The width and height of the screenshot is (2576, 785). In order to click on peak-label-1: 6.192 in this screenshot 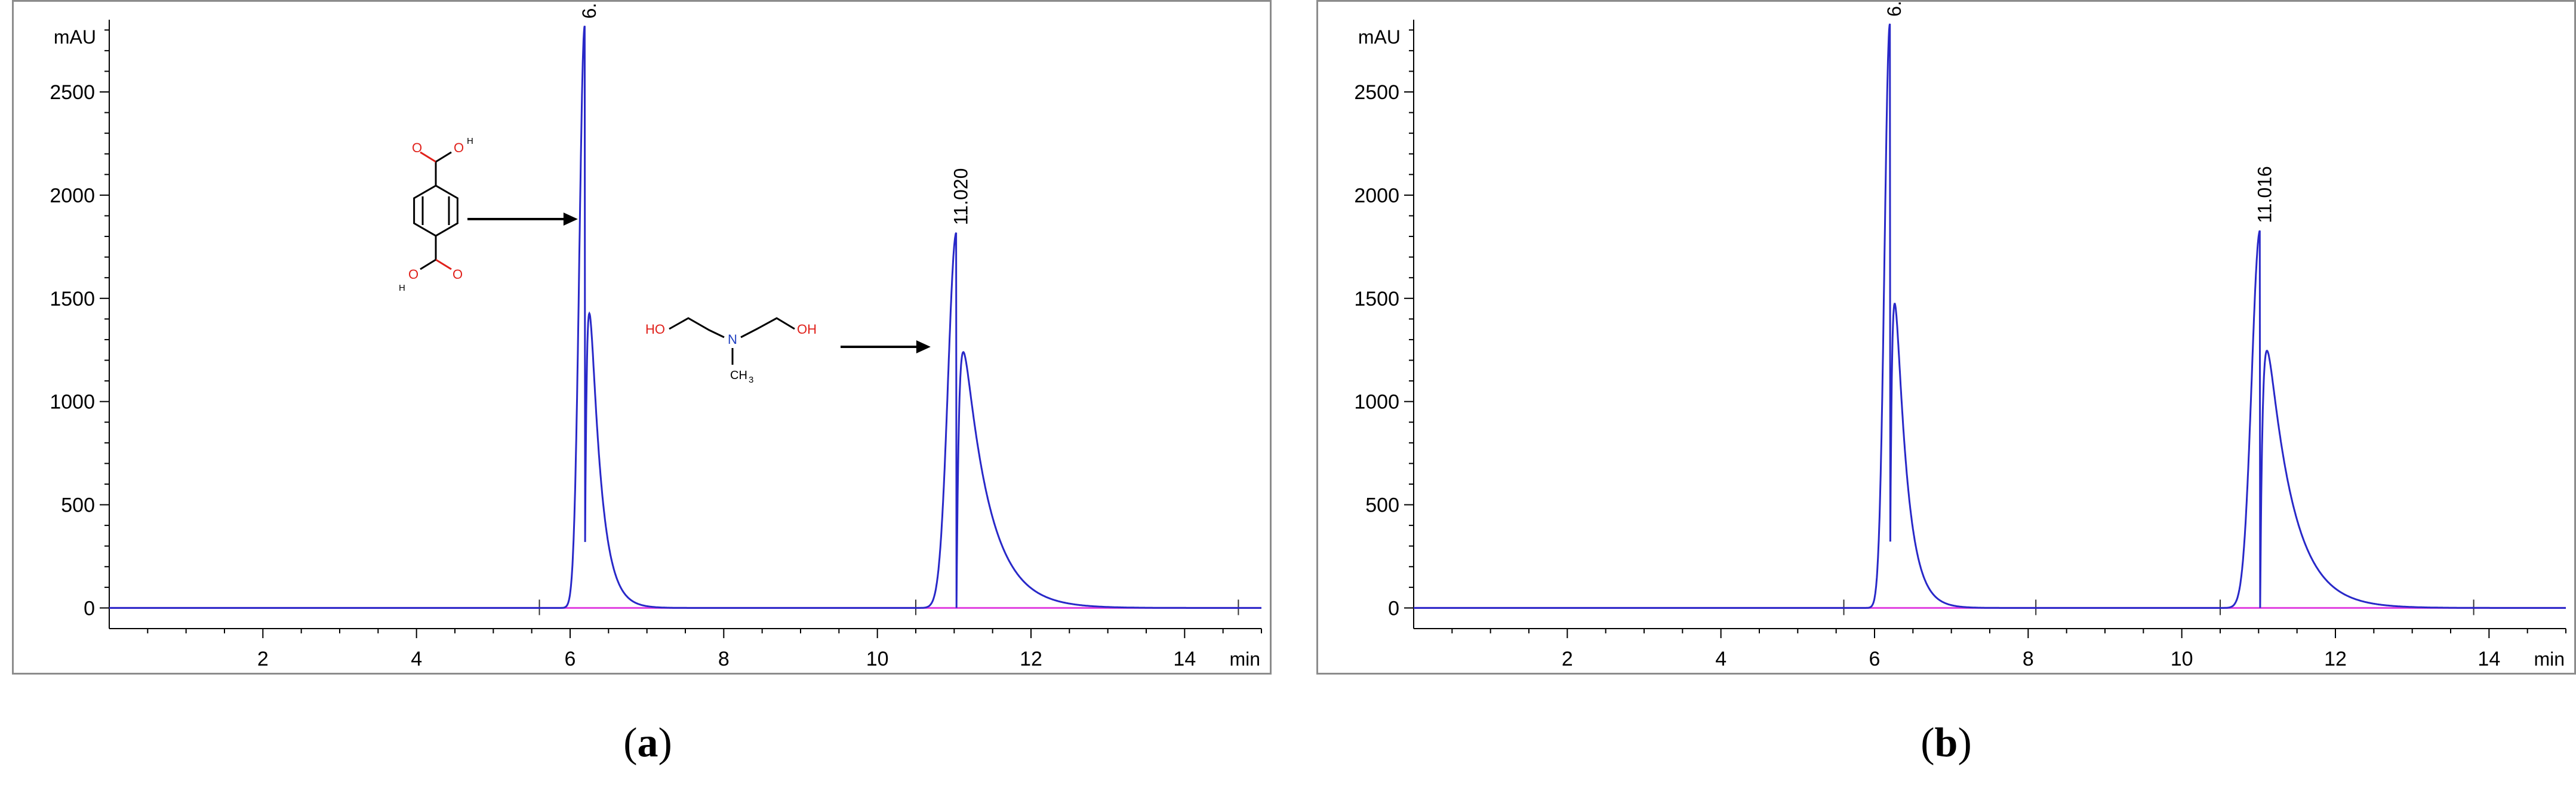, I will do `click(1894, 9)`.